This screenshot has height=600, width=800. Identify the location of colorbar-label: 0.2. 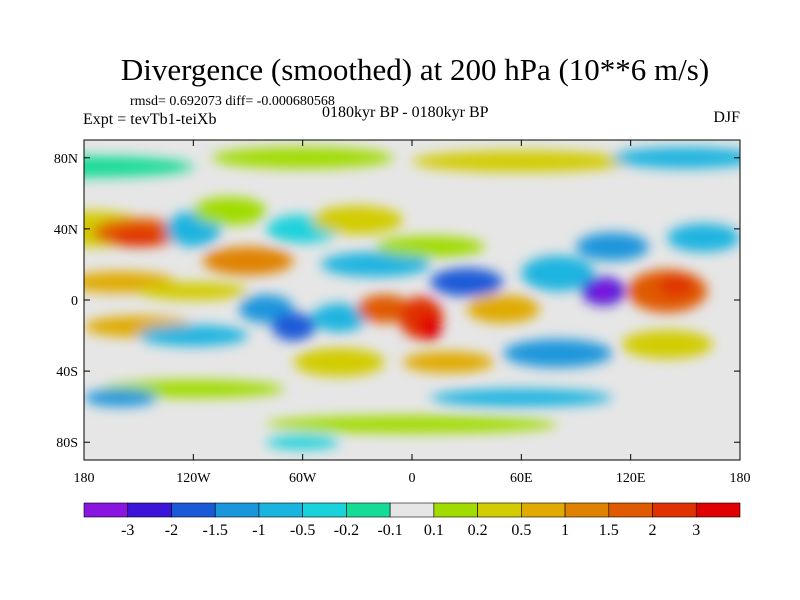
(478, 530).